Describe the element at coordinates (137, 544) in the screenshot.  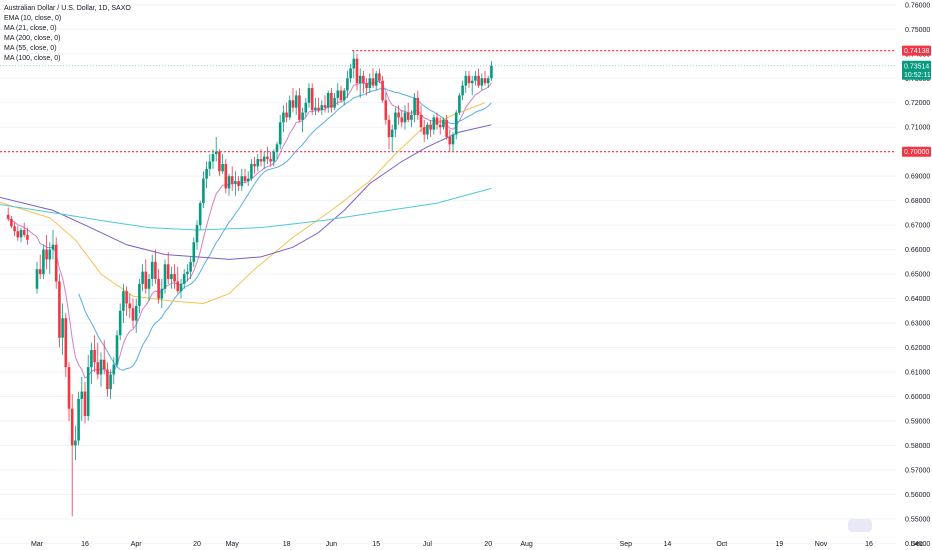
I see `x-tick-label-2: Apr` at that location.